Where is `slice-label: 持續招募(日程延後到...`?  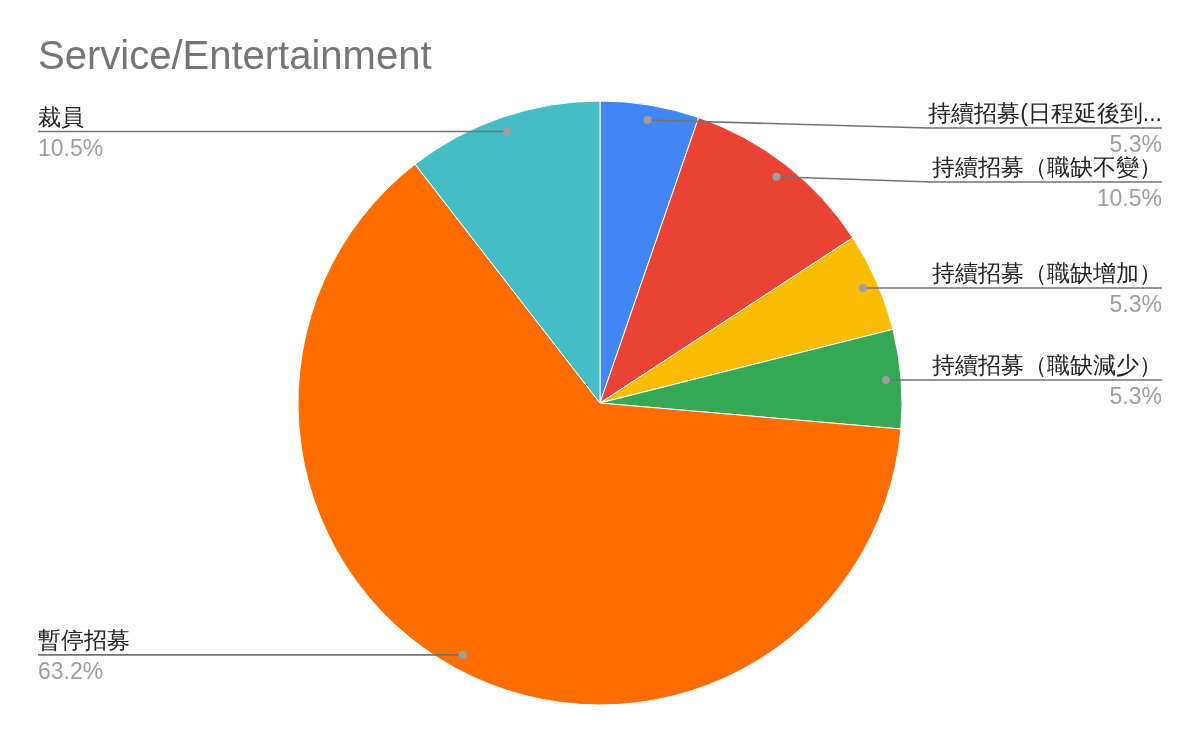 slice-label: 持續招募(日程延後到... is located at coordinates (1045, 113).